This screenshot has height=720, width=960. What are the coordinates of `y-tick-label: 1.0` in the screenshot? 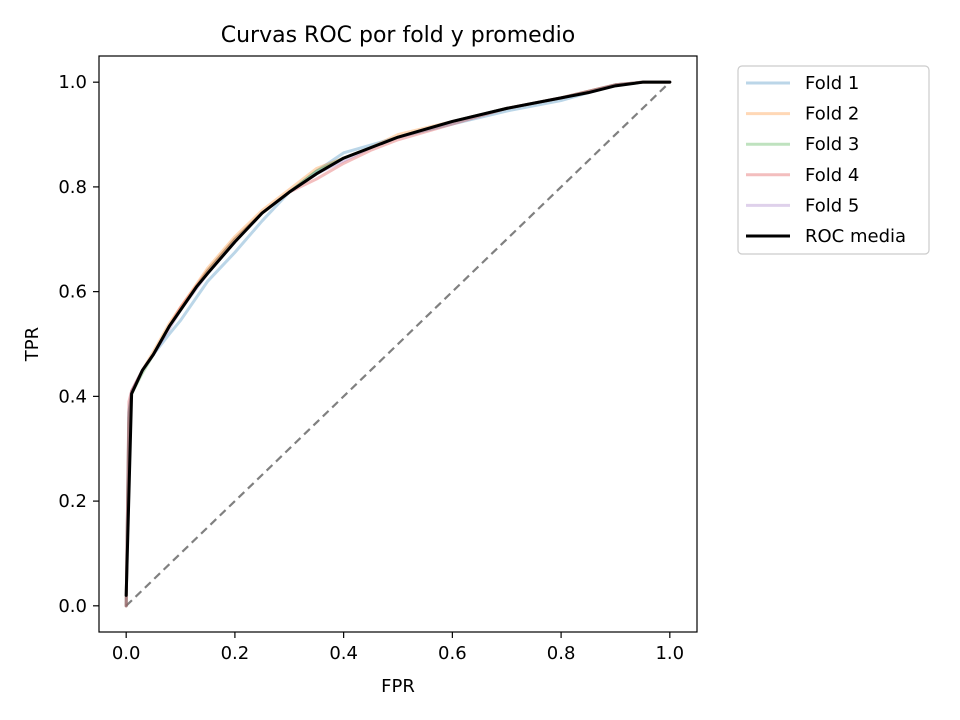 It's located at (72, 82).